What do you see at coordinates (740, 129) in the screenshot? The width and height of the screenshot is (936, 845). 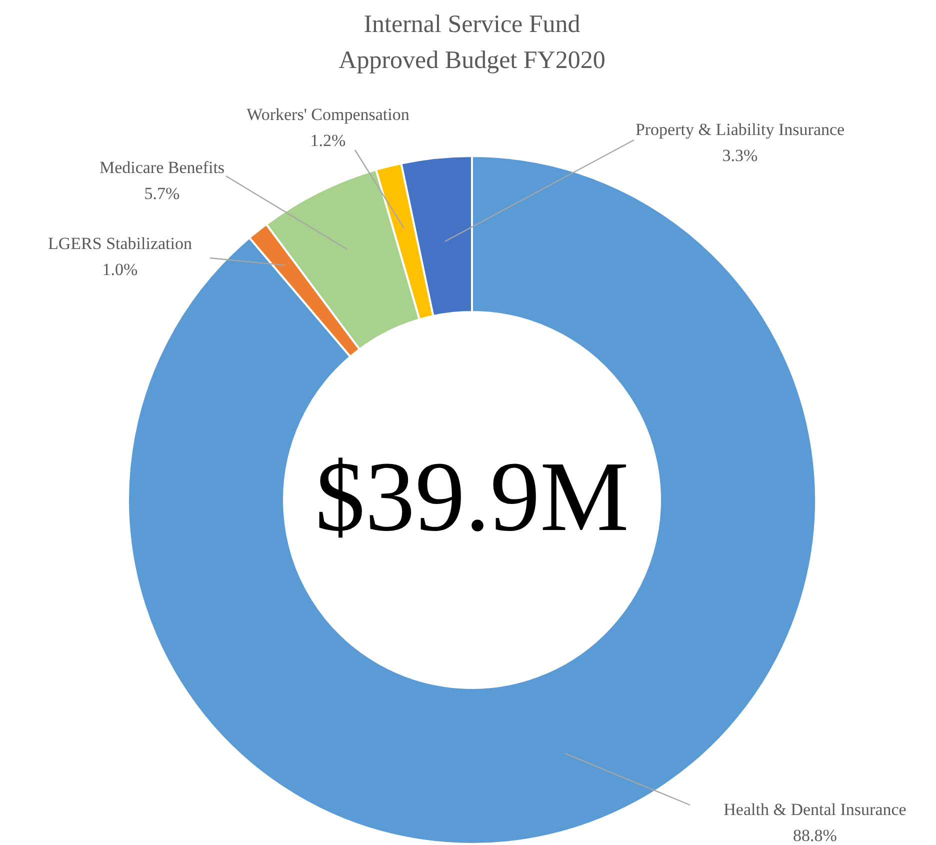 I see `slice-label: Property & Liability Insurance` at bounding box center [740, 129].